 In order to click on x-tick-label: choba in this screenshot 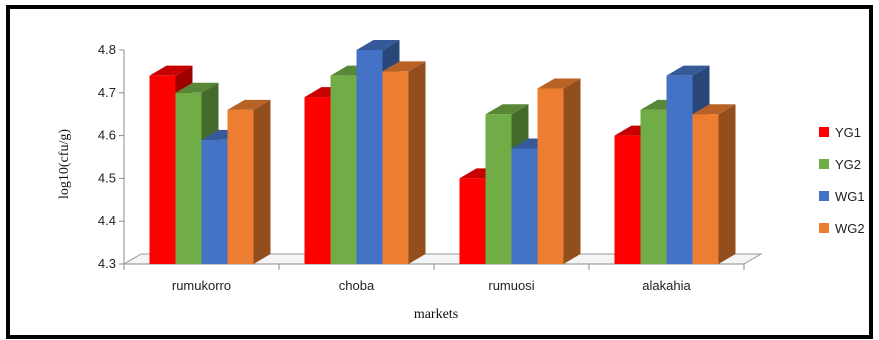, I will do `click(357, 285)`.